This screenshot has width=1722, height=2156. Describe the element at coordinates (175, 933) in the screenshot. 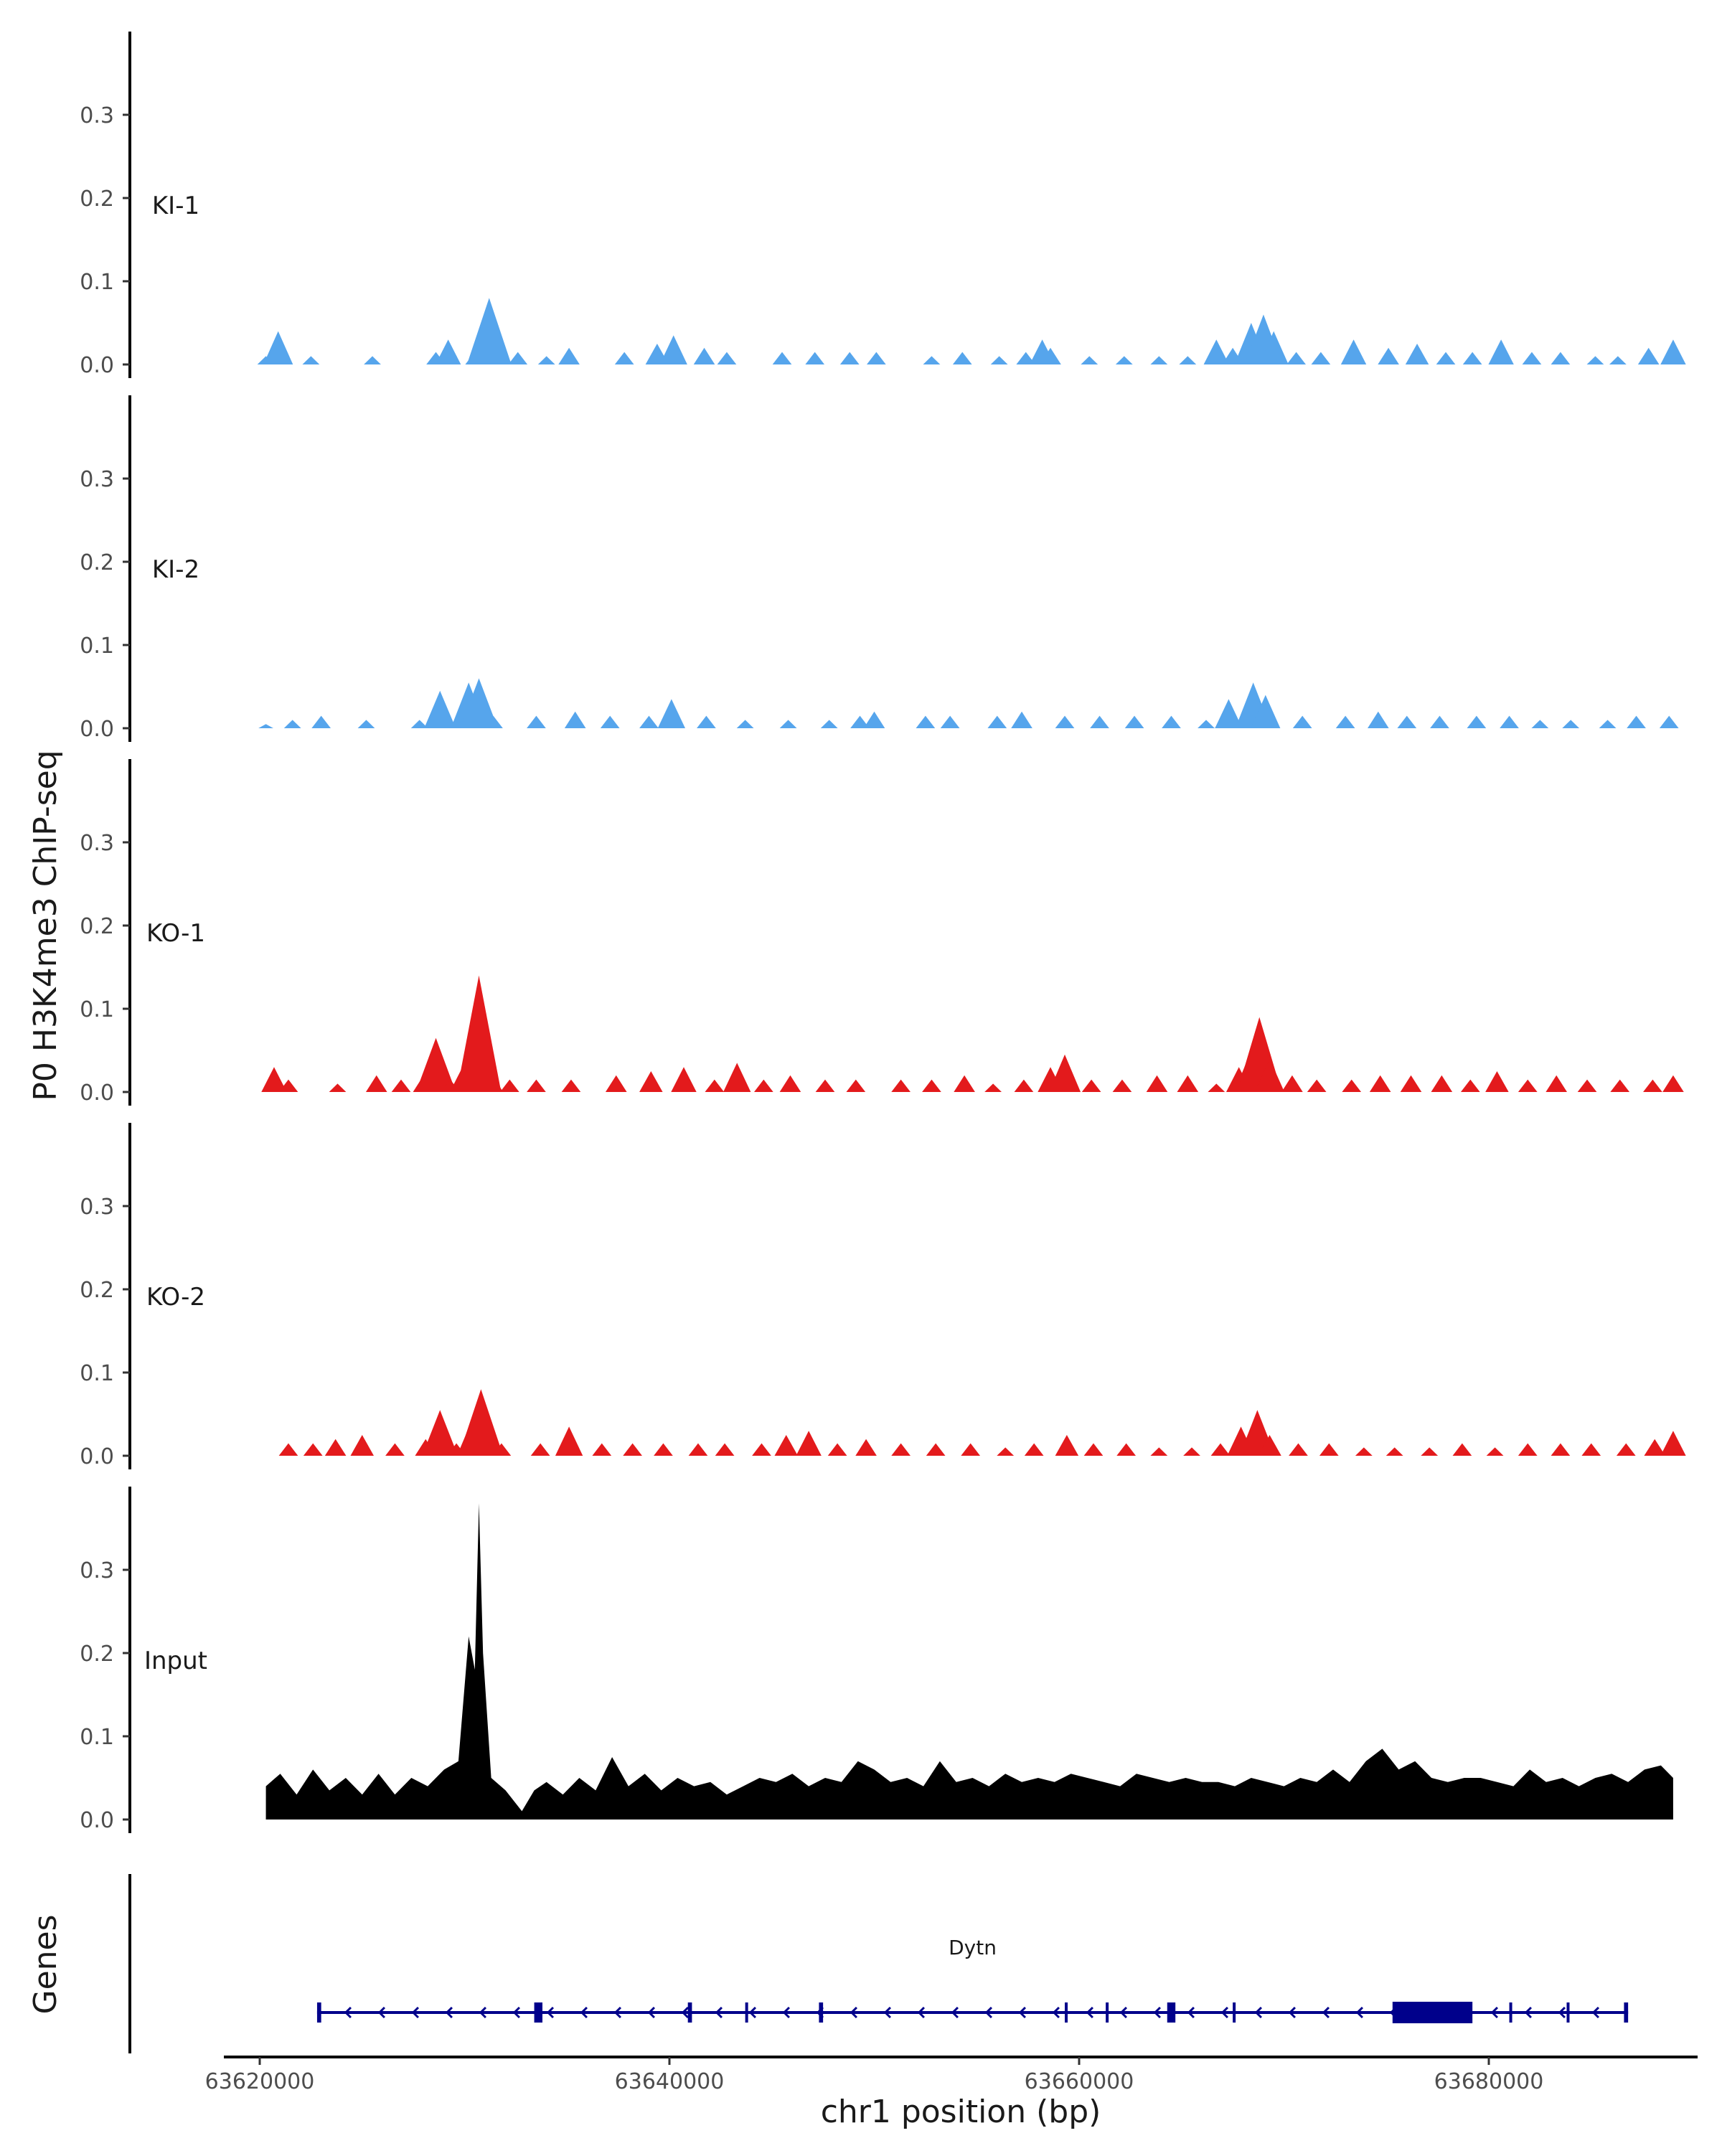

I see `track-label: KO-1` at that location.